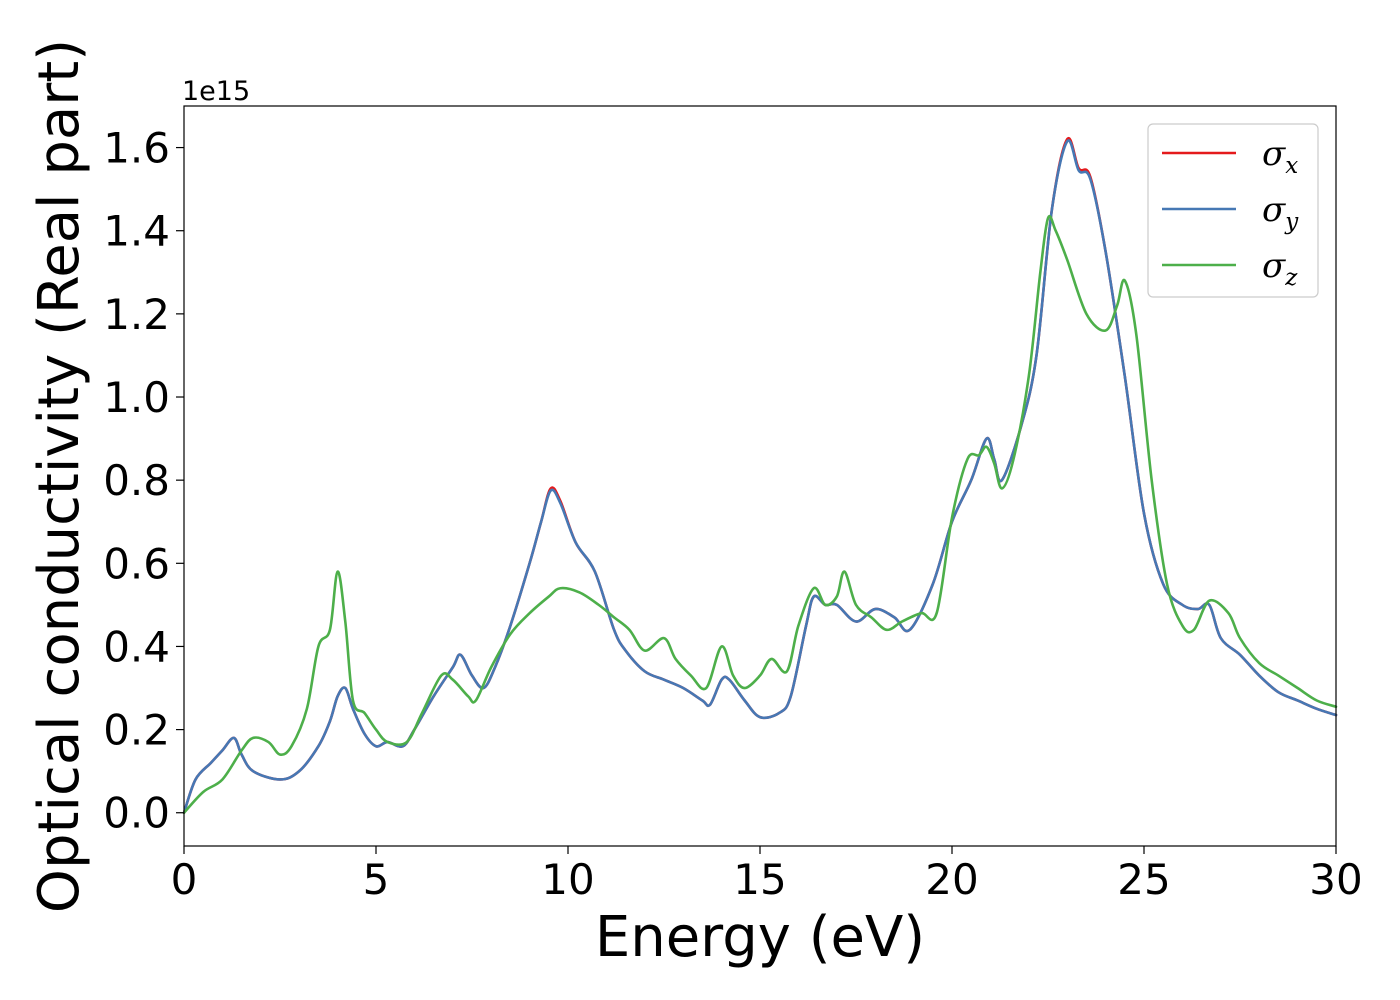 The width and height of the screenshot is (1400, 1000). What do you see at coordinates (136, 314) in the screenshot?
I see `y-tick-label: 1.2` at bounding box center [136, 314].